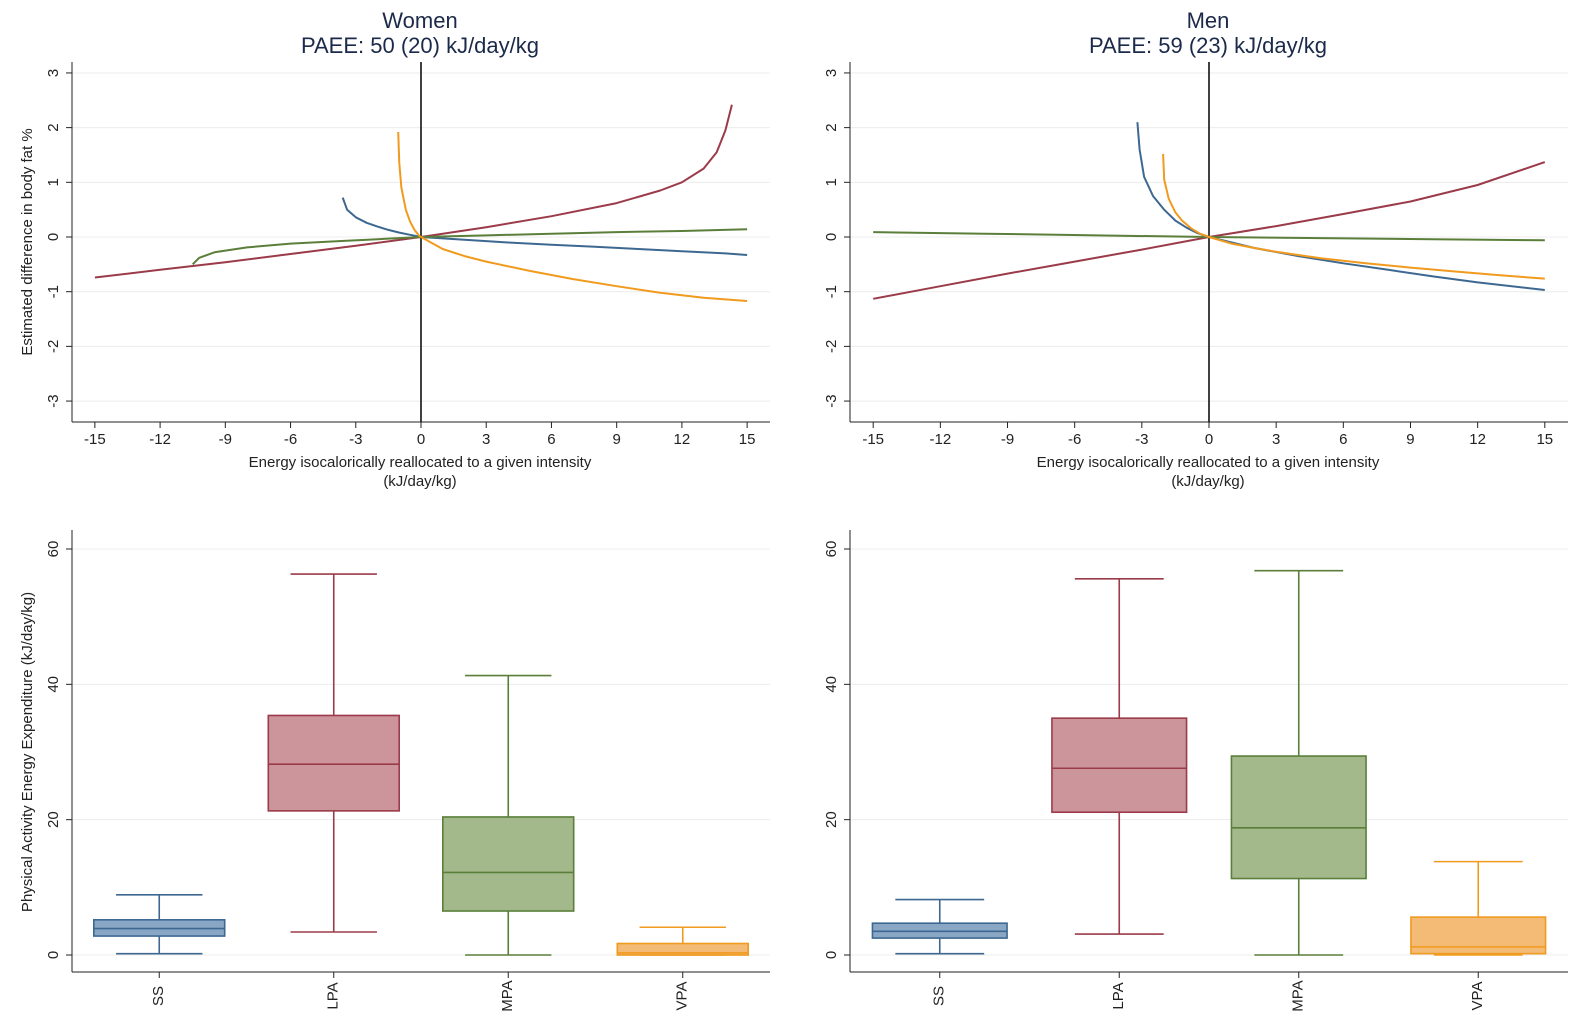  What do you see at coordinates (1276, 439) in the screenshot?
I see `men-x-tick-label: 3` at bounding box center [1276, 439].